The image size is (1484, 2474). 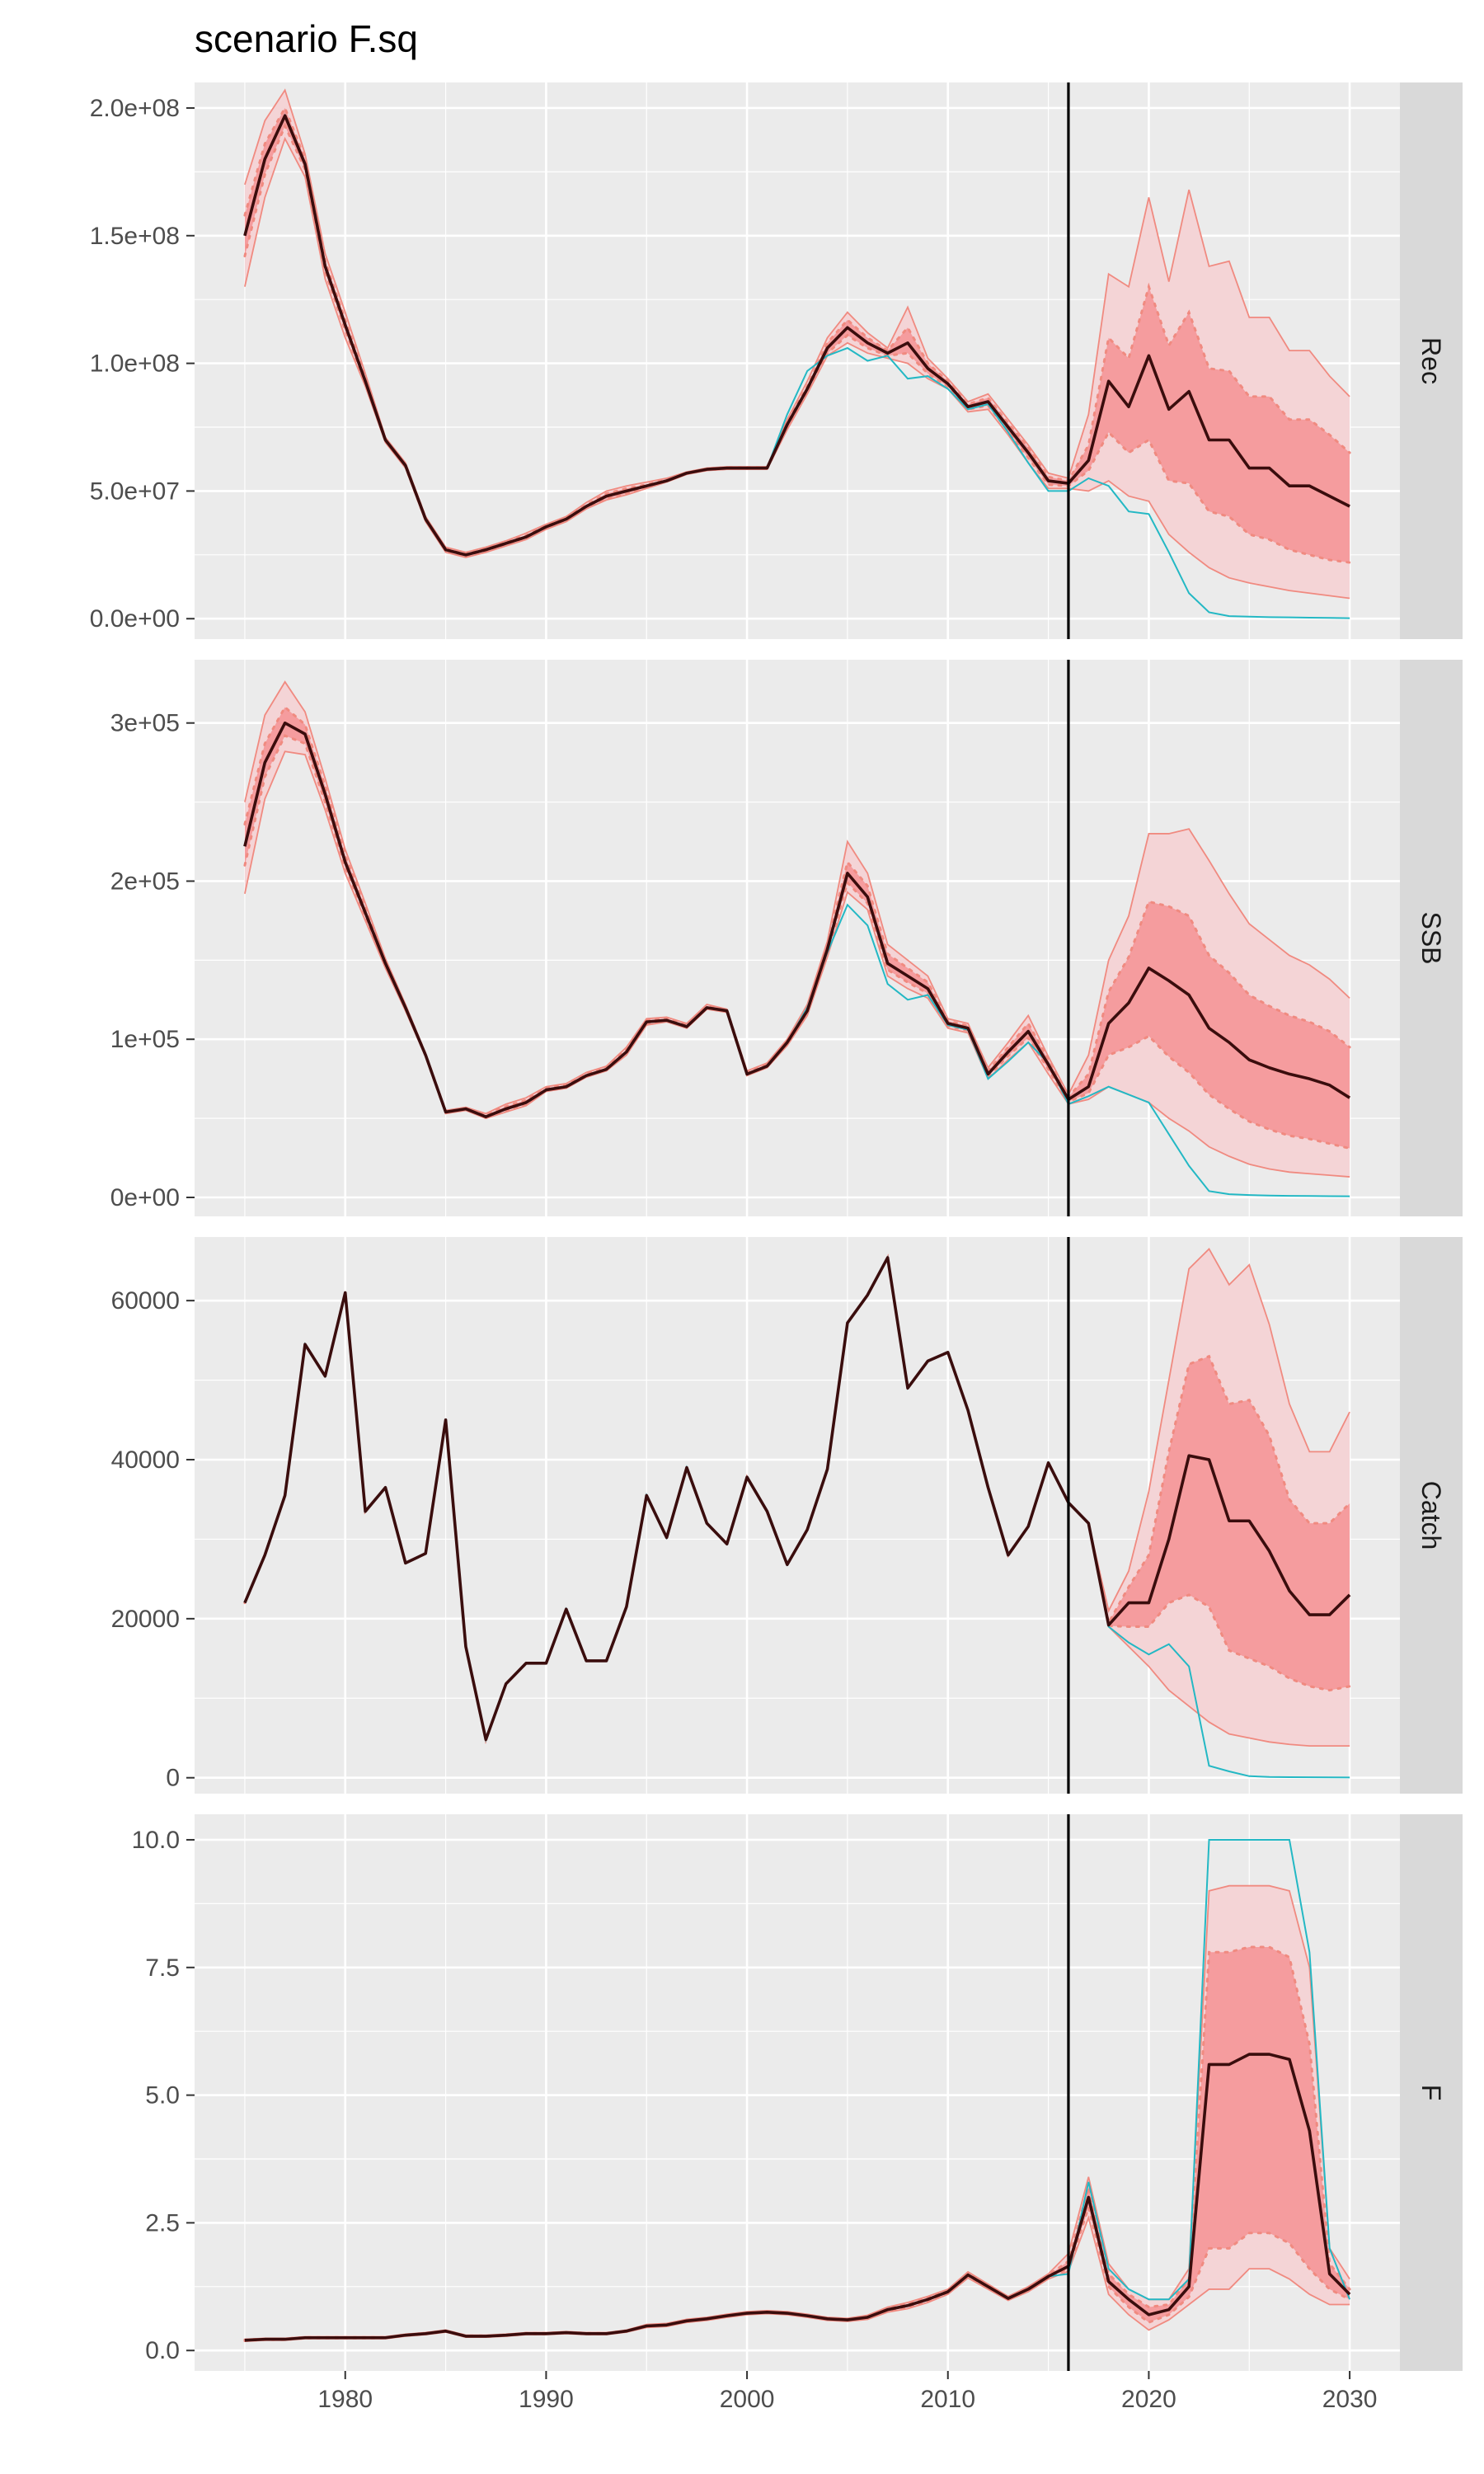 I want to click on facet-strip-label: F, so click(x=1431, y=2093).